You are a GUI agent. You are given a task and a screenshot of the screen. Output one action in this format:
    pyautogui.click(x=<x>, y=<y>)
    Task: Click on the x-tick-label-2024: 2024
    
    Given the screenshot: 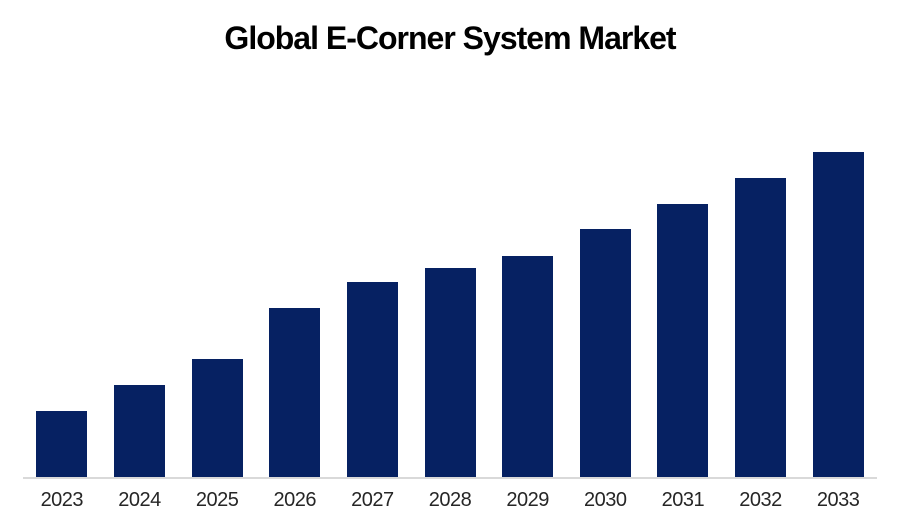 What is the action you would take?
    pyautogui.click(x=139, y=500)
    